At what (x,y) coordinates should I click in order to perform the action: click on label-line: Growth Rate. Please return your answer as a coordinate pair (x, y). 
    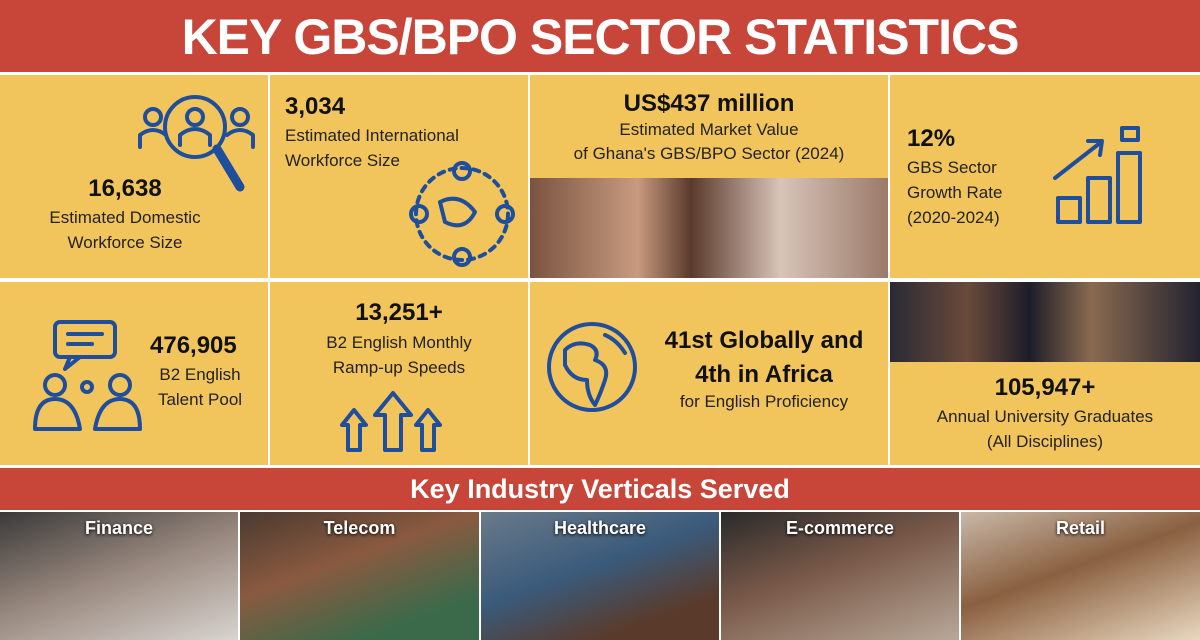
    Looking at the image, I should click on (955, 192).